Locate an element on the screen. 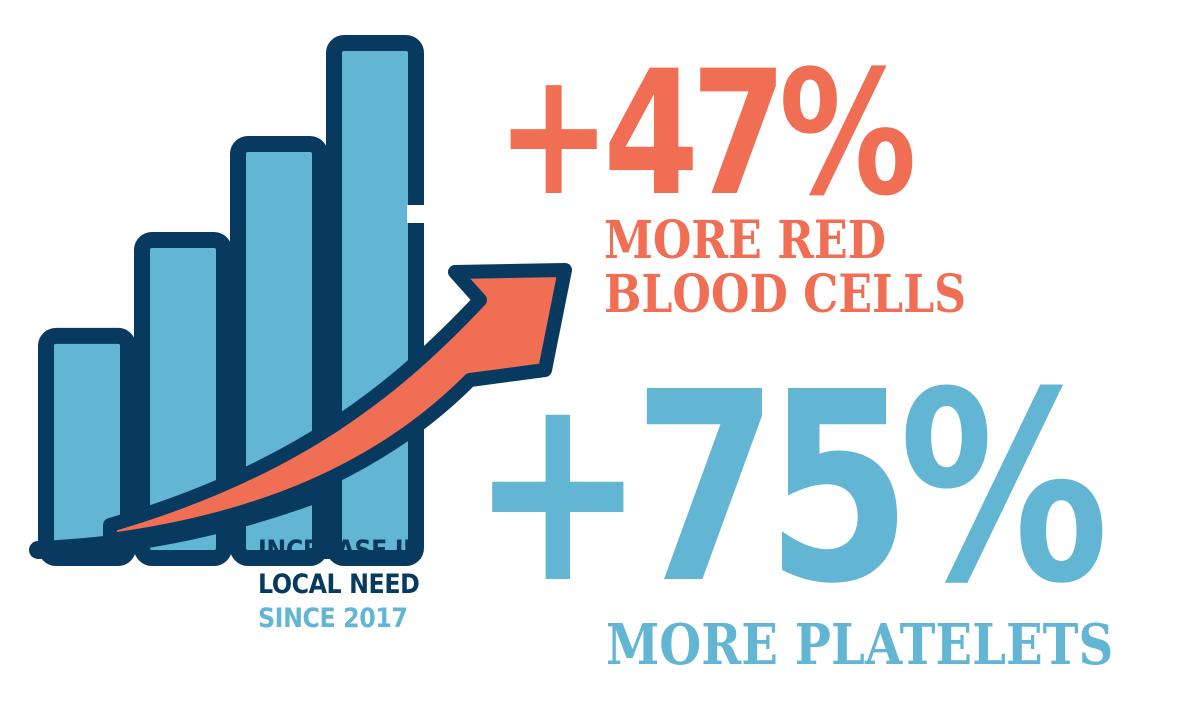  baseline-stroke is located at coordinates (180, 521).